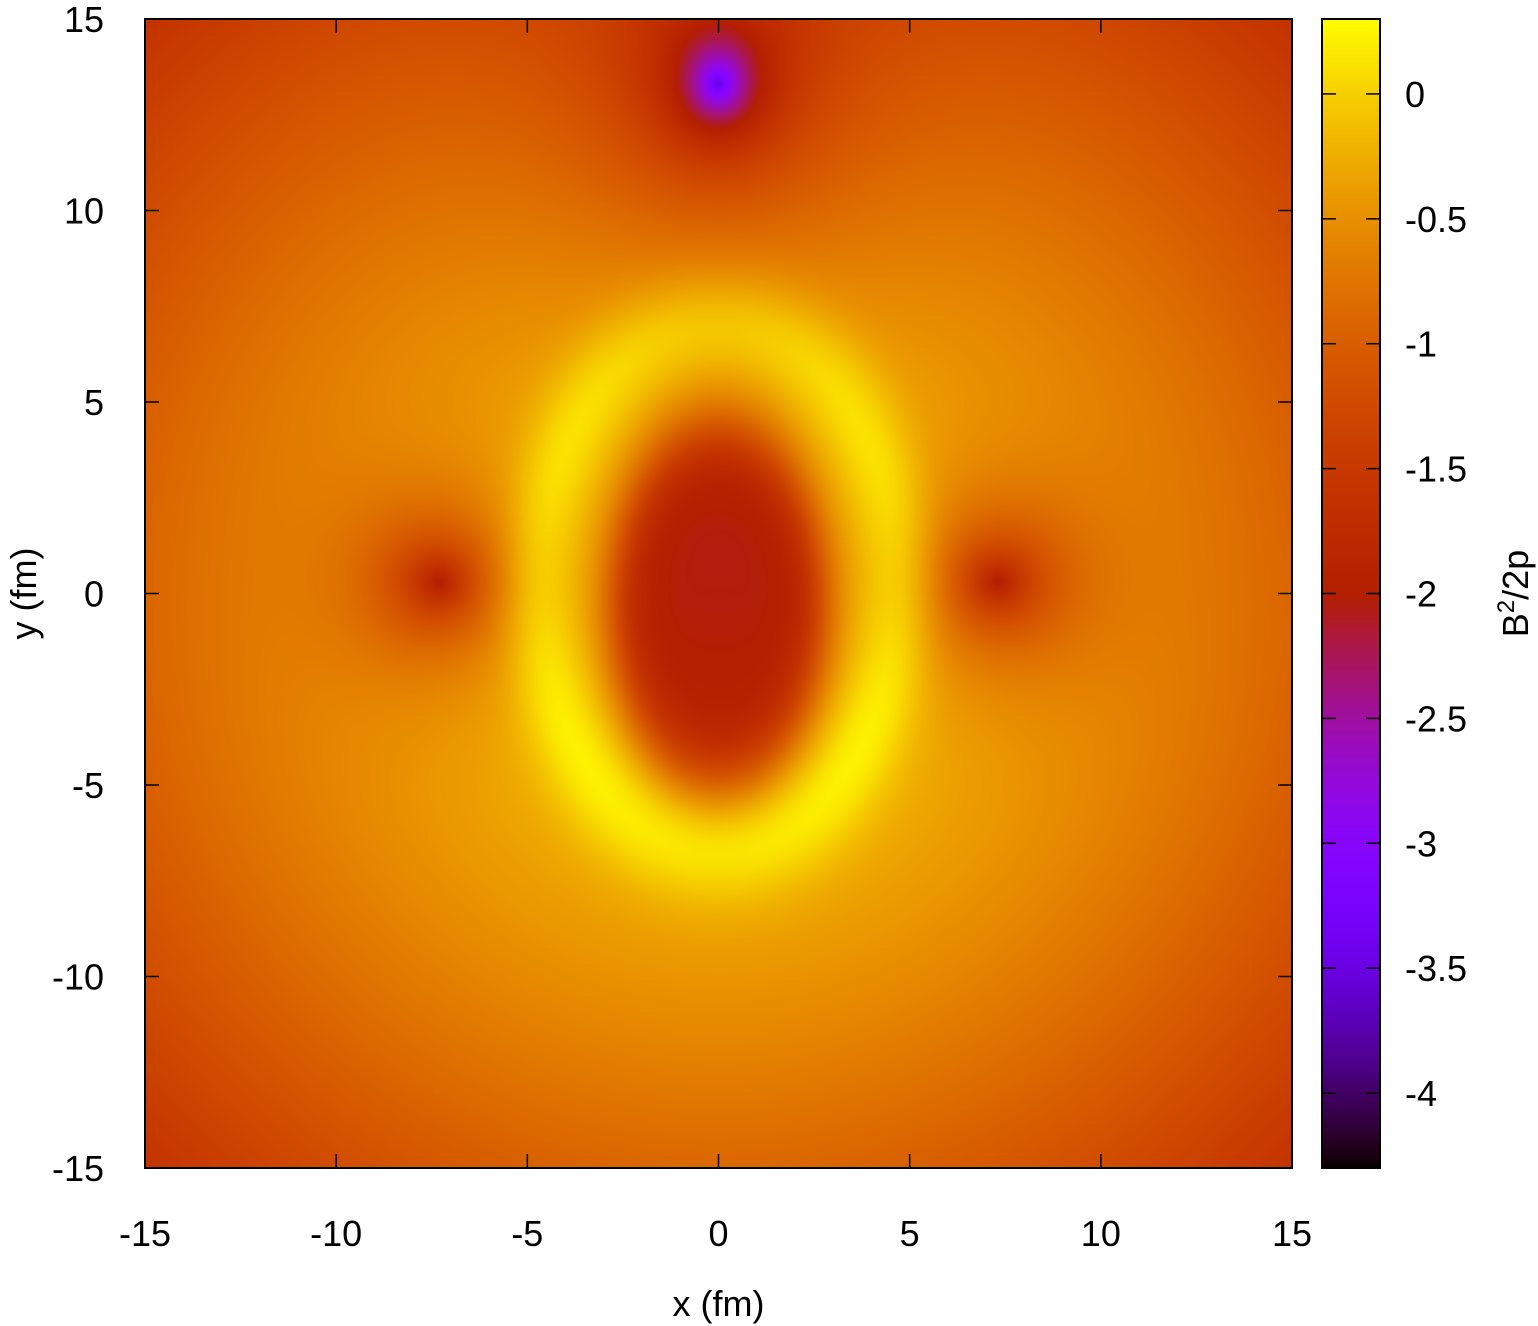 Image resolution: width=1538 pixels, height=1326 pixels. Describe the element at coordinates (1415, 94) in the screenshot. I see `colorbar-tick-label: 0` at that location.